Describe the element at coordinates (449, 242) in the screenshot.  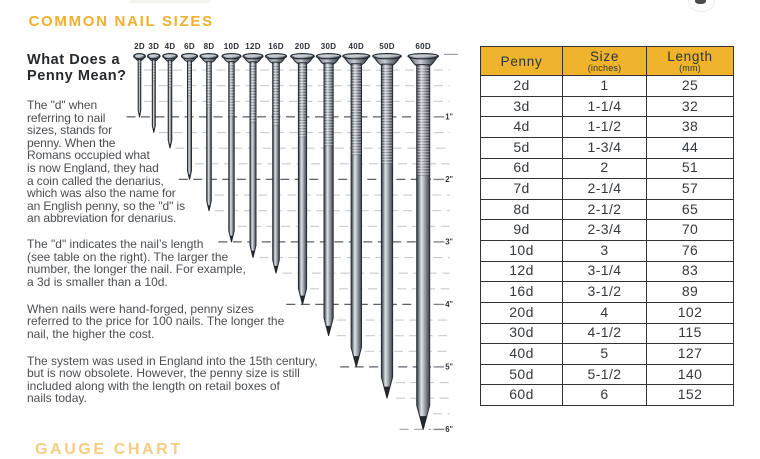
I see `svg-text: 3"` at that location.